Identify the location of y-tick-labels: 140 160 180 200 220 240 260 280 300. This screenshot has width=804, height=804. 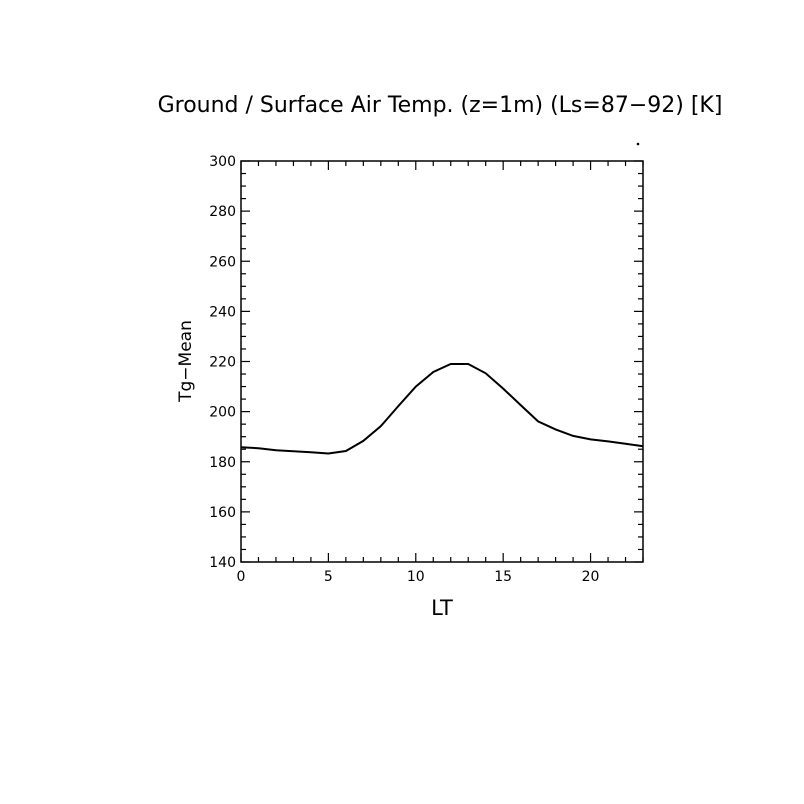
(222, 362).